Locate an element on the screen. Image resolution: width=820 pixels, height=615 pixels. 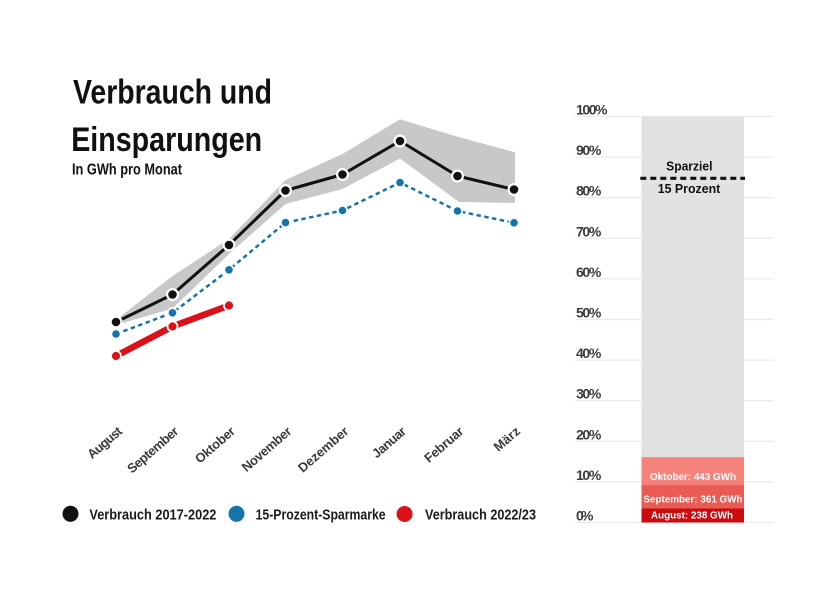
svg-text: 60% is located at coordinates (589, 272).